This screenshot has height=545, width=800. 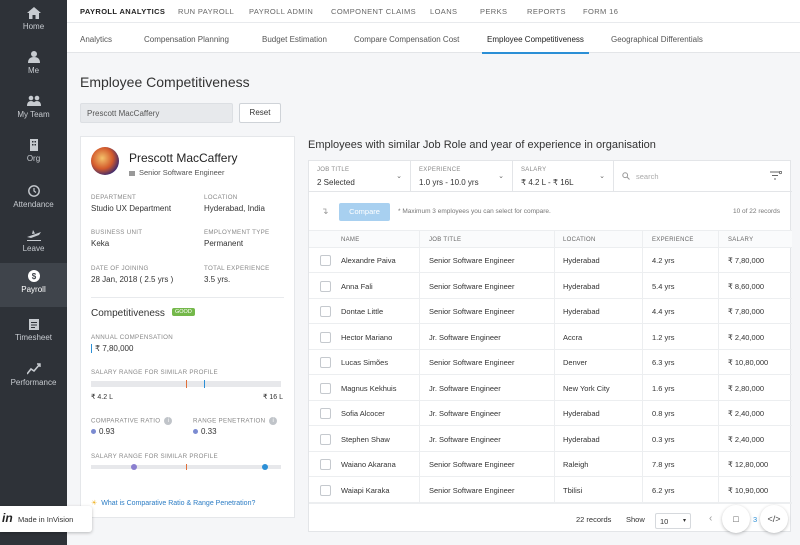 I want to click on top-nav-loans: LOANS, so click(x=444, y=11).